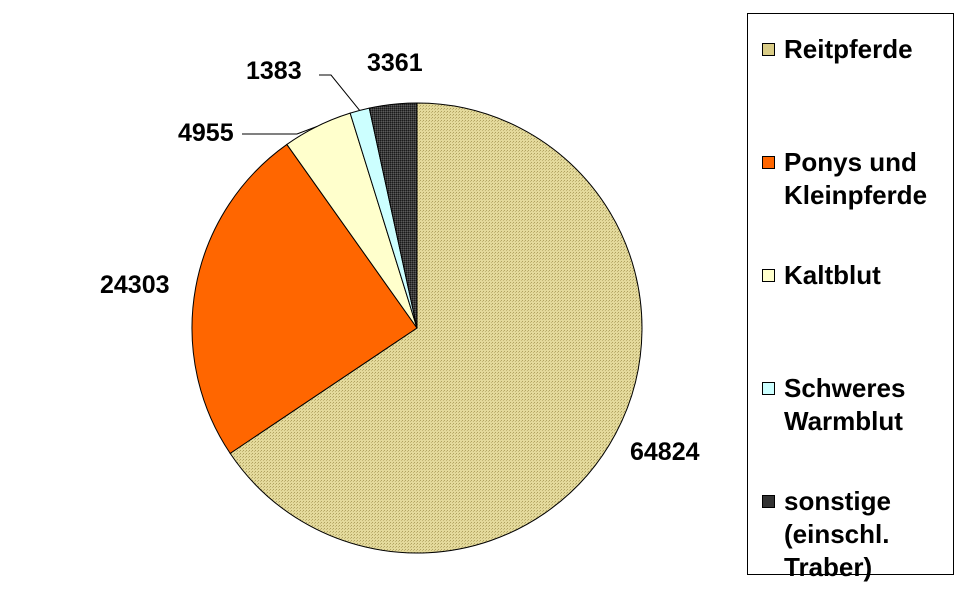  What do you see at coordinates (768, 49) in the screenshot?
I see `legend-swatch-reitpferde` at bounding box center [768, 49].